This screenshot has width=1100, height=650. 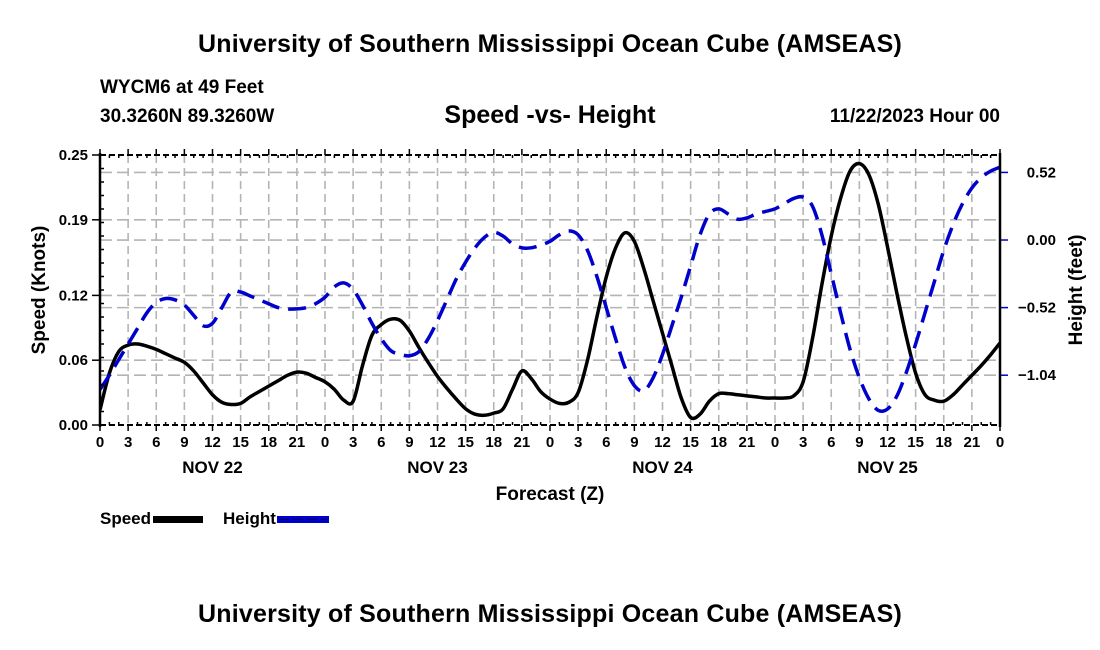 I want to click on y-tick-label: 0.06, so click(x=73, y=360).